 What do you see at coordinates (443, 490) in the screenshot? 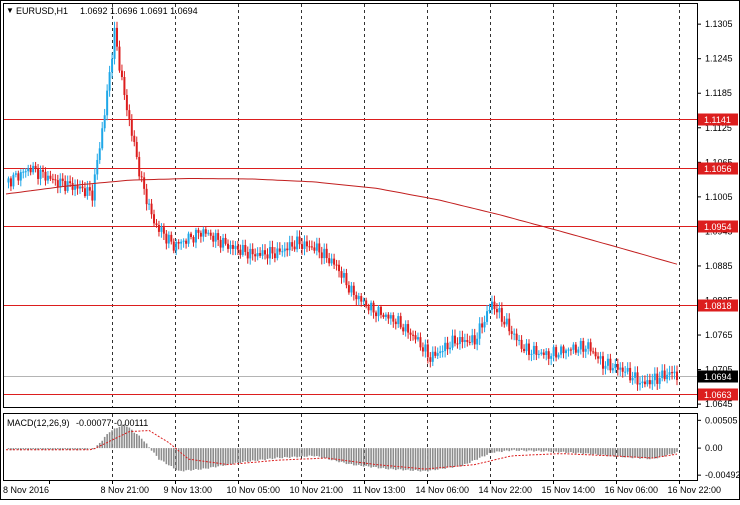
I see `x-tick-label-6: 14 Nov 06:00` at bounding box center [443, 490].